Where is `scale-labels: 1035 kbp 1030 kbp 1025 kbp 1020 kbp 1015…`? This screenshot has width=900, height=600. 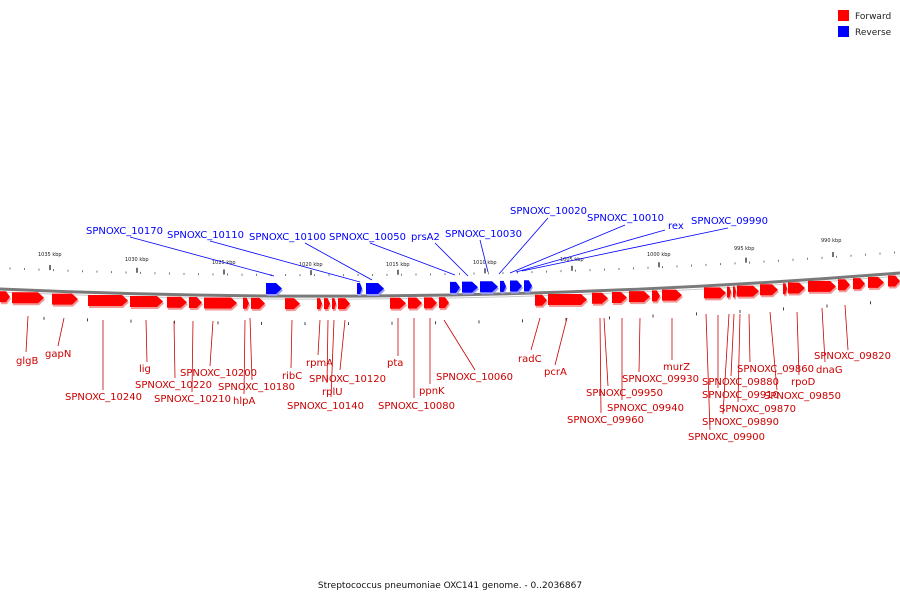
scale-labels: 1035 kbp 1030 kbp 1025 kbp 1020 kbp 1015… is located at coordinates (439, 253).